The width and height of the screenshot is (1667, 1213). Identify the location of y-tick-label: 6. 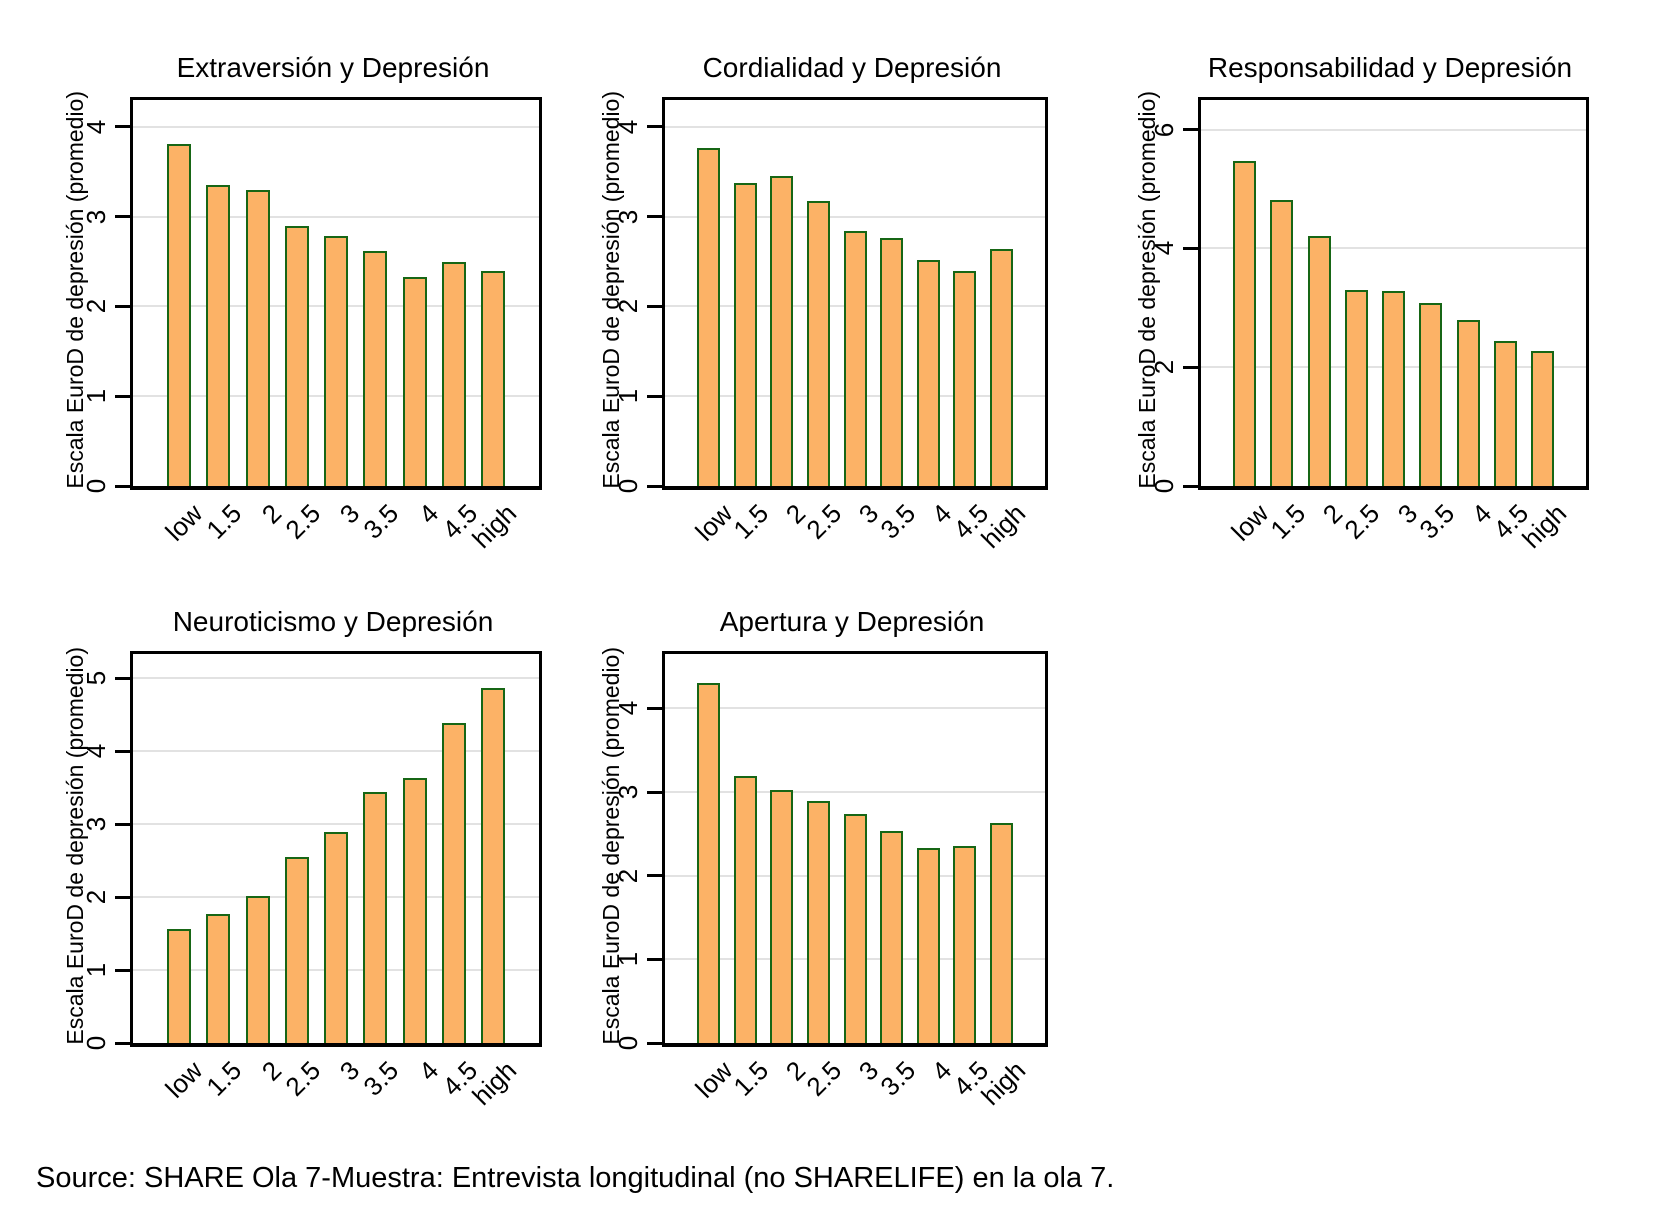
(1164, 129).